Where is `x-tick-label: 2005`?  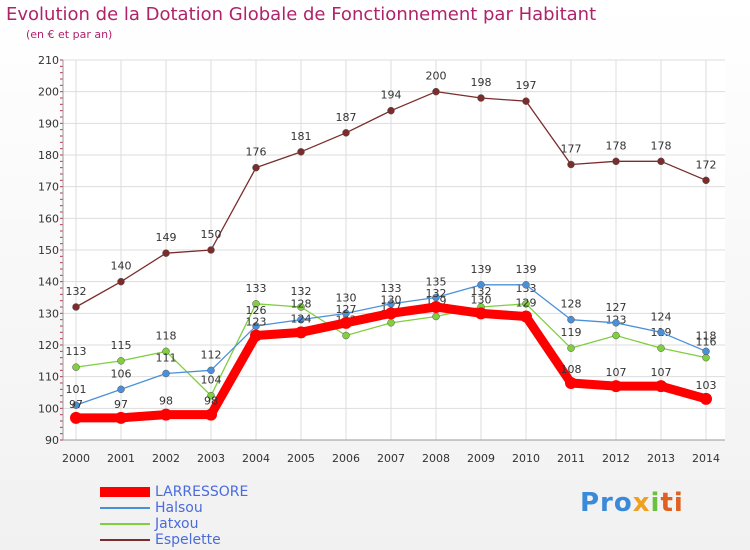
x-tick-label: 2005 is located at coordinates (301, 458).